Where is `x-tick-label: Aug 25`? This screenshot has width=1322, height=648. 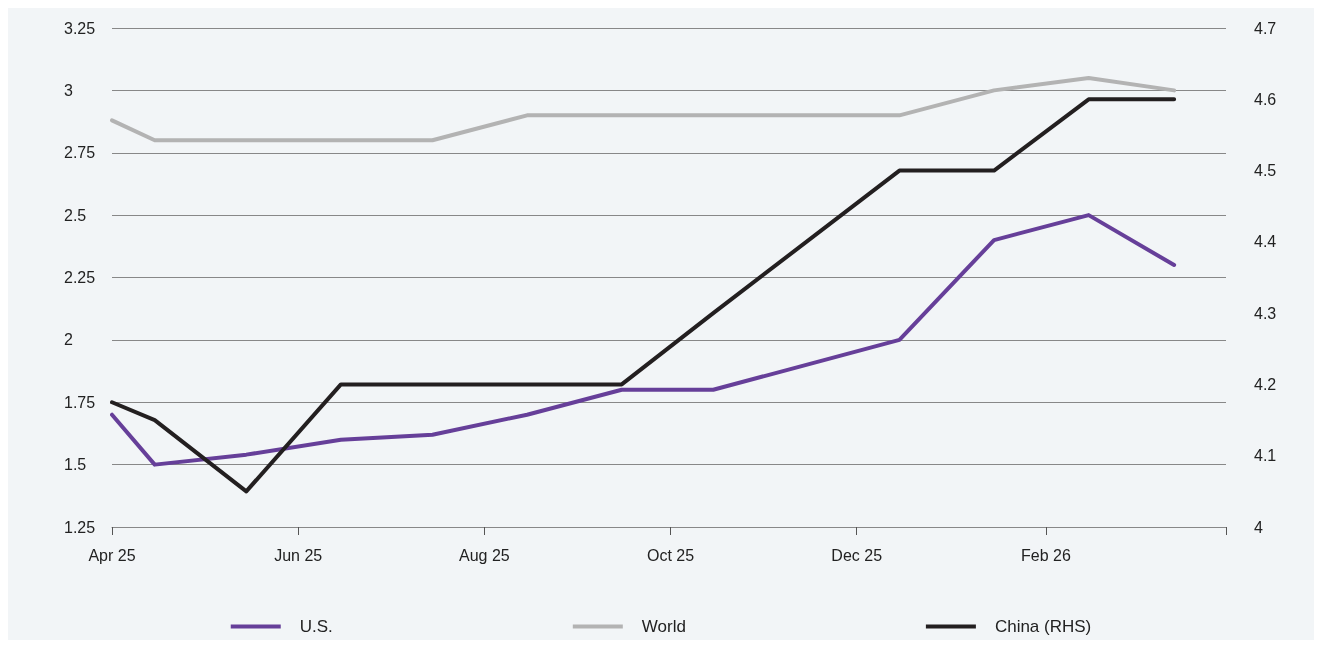 x-tick-label: Aug 25 is located at coordinates (484, 555).